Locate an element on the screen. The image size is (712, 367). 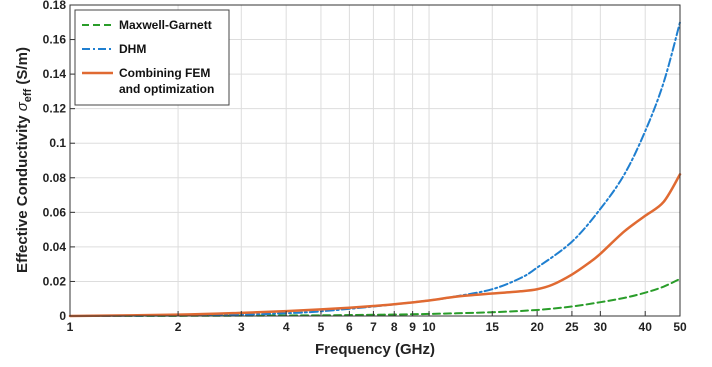
legend-label-maxwell-garnett: Maxwell-Garnett is located at coordinates (165, 25).